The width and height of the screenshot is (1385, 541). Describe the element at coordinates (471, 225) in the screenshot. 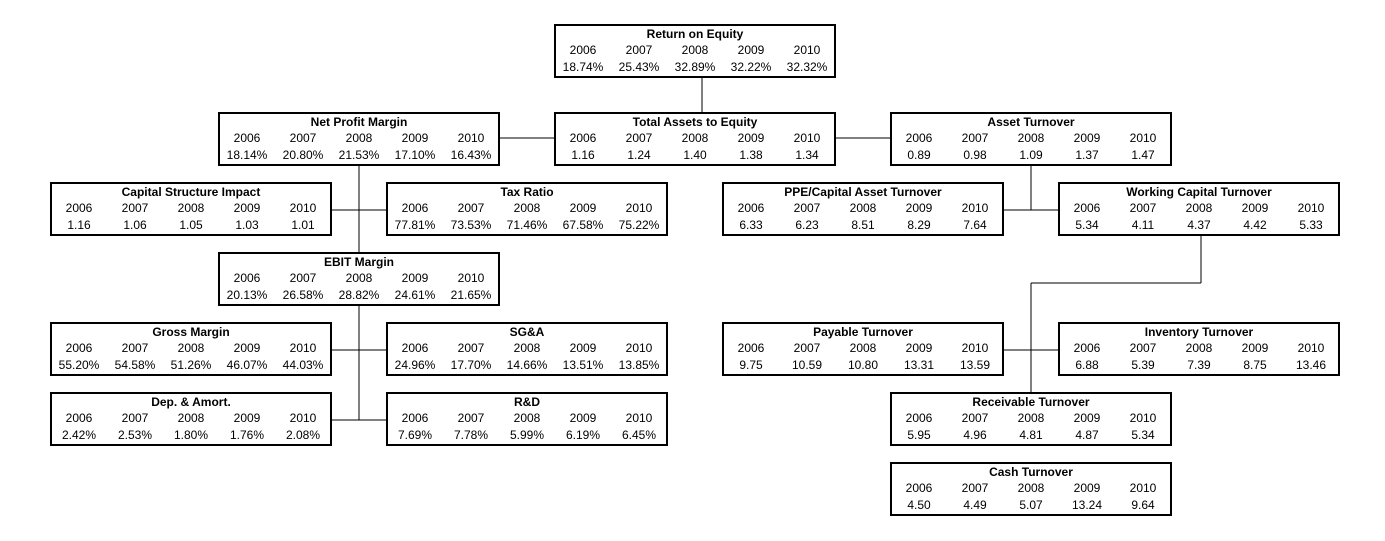

I see `metric-value: 73.53%` at that location.